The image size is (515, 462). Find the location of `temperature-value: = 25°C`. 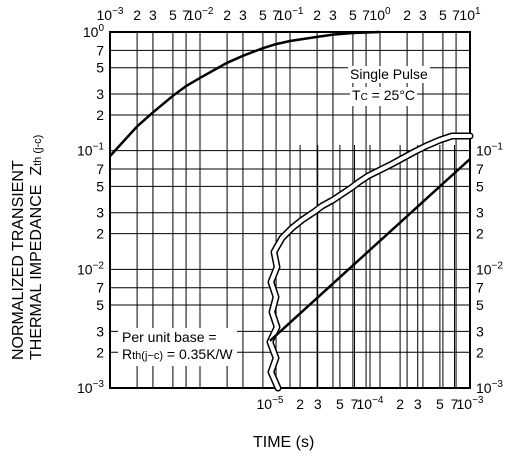

temperature-value: = 25°C is located at coordinates (391, 95).